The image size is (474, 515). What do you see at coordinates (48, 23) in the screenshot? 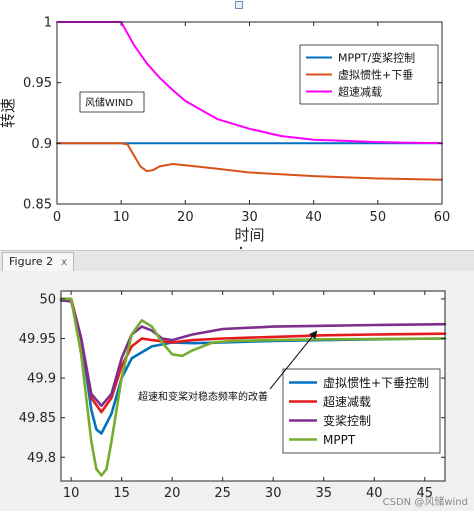
I see `y-tick-label: 1` at bounding box center [48, 23].